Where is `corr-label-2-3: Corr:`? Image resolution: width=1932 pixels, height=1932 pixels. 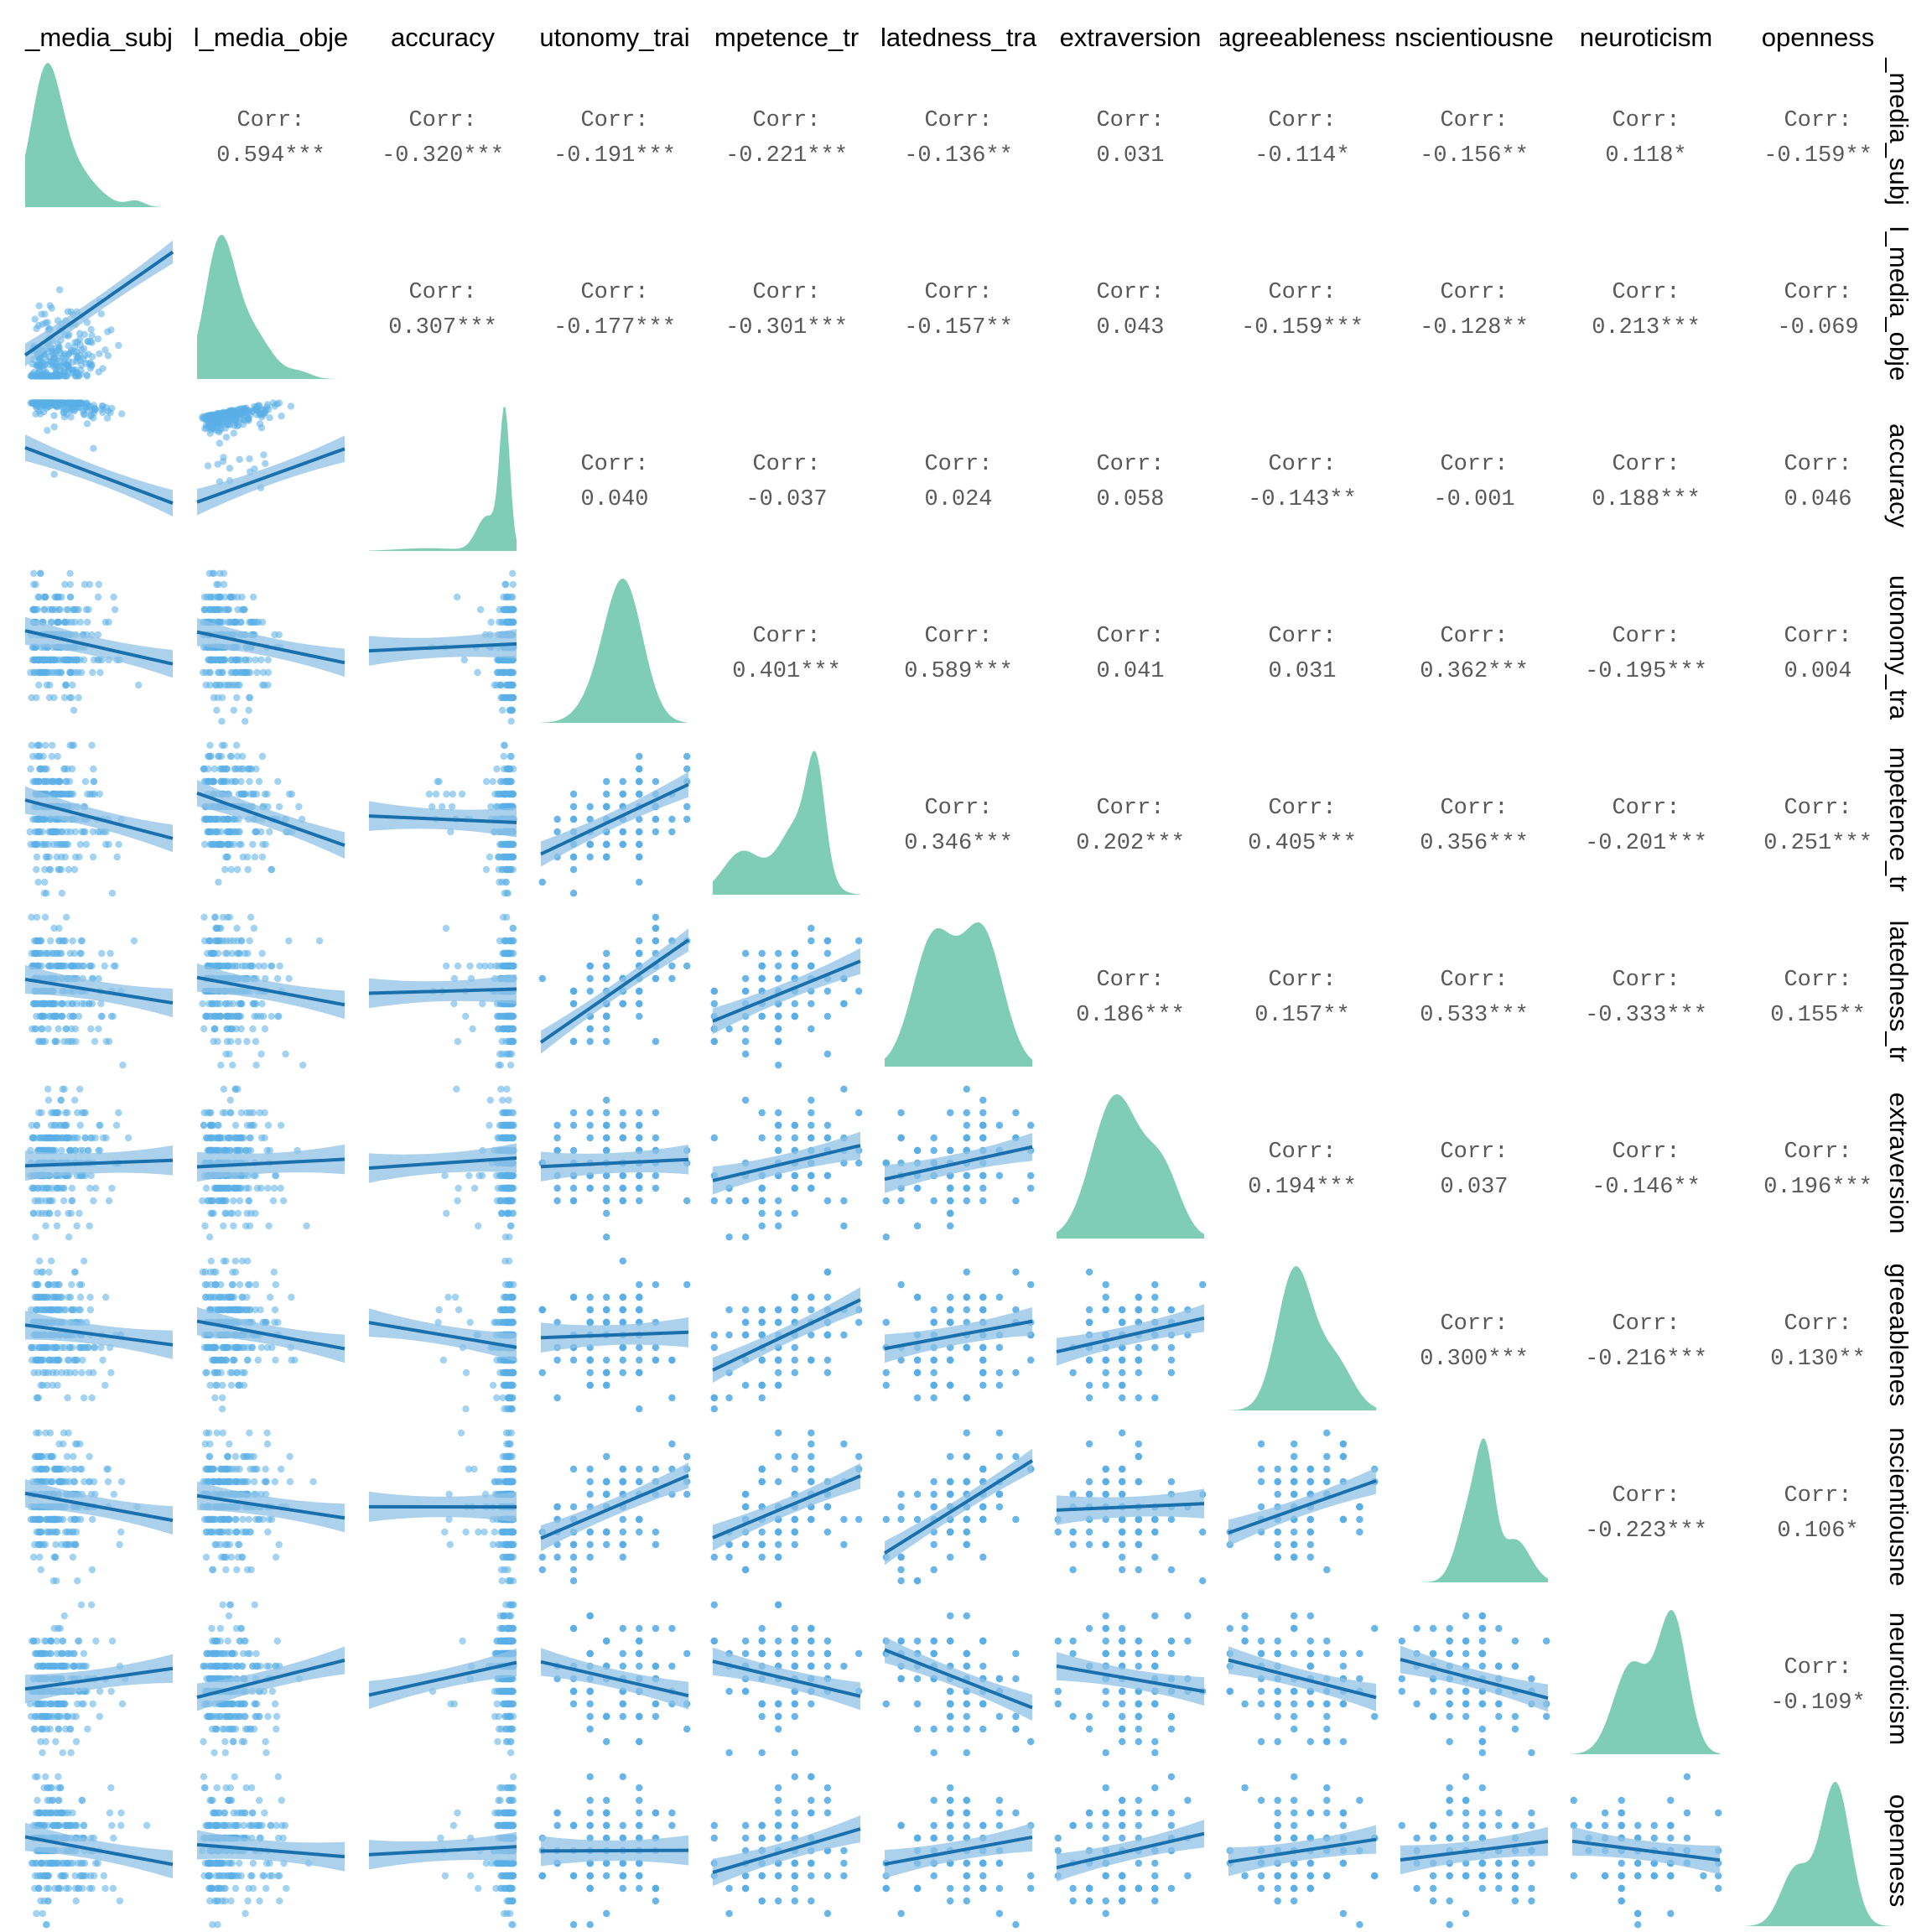
corr-label-2-3: Corr: is located at coordinates (614, 465).